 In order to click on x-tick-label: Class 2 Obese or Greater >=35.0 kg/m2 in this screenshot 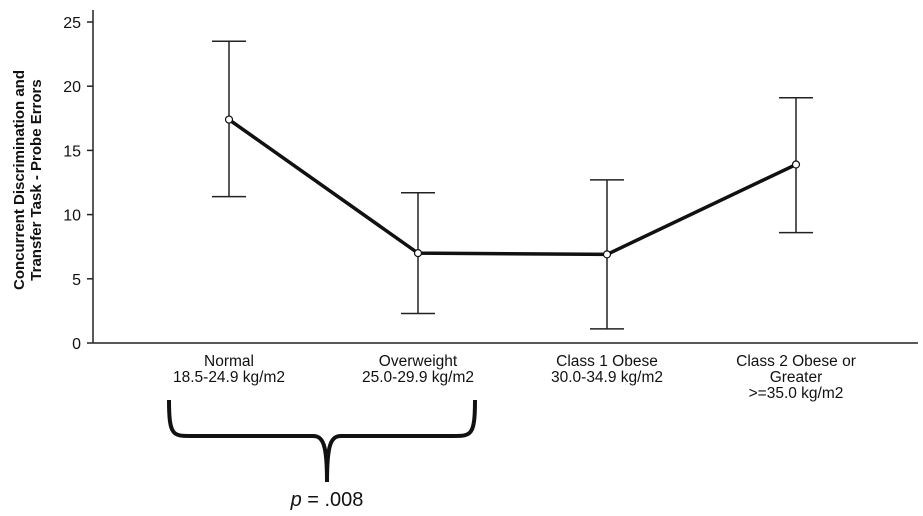, I will do `click(796, 377)`.